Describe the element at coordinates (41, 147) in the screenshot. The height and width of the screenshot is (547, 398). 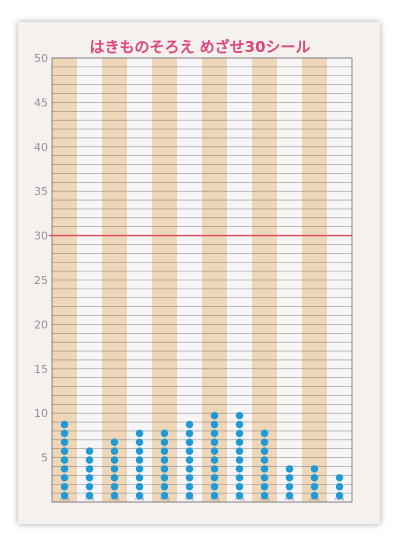
I see `y-tick-label: 40` at that location.